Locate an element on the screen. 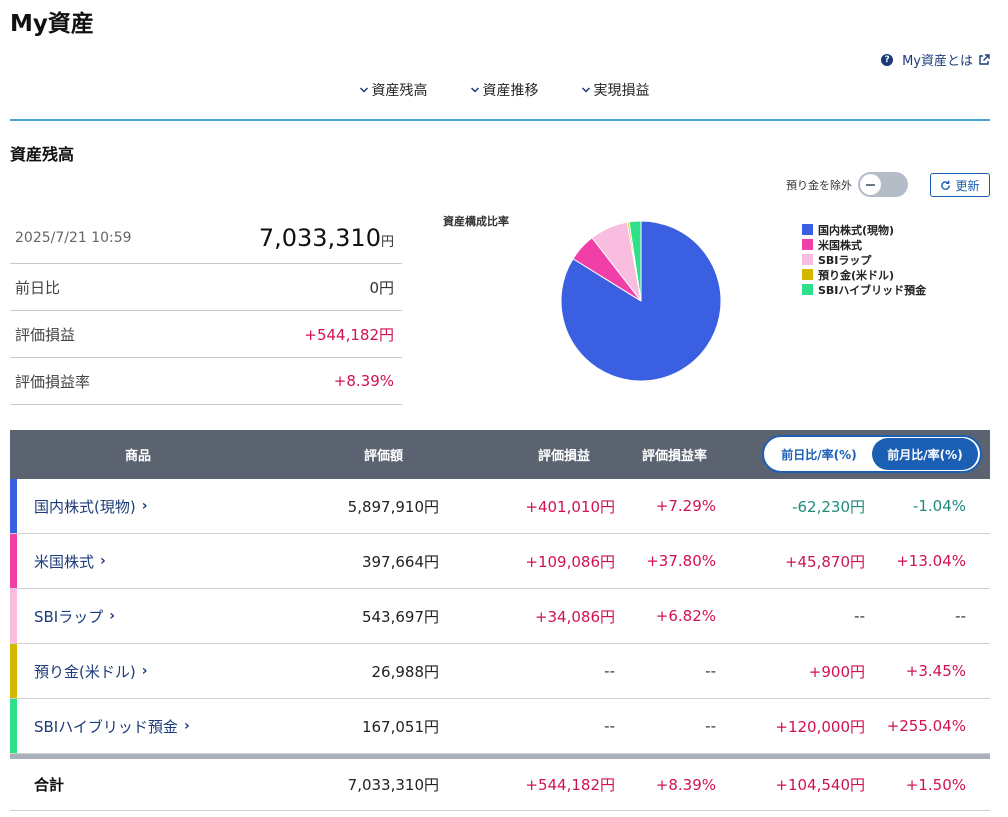 Image resolution: width=1008 pixels, height=817 pixels. col-header-product: 商品 is located at coordinates (138, 456).